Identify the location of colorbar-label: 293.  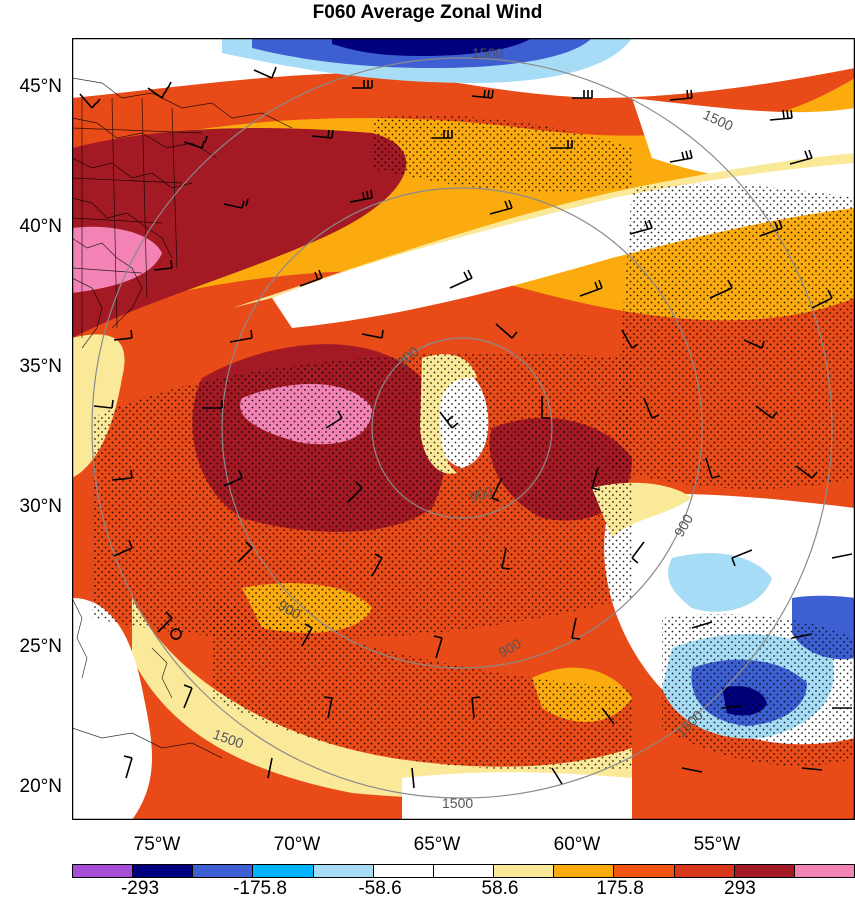
(740, 888).